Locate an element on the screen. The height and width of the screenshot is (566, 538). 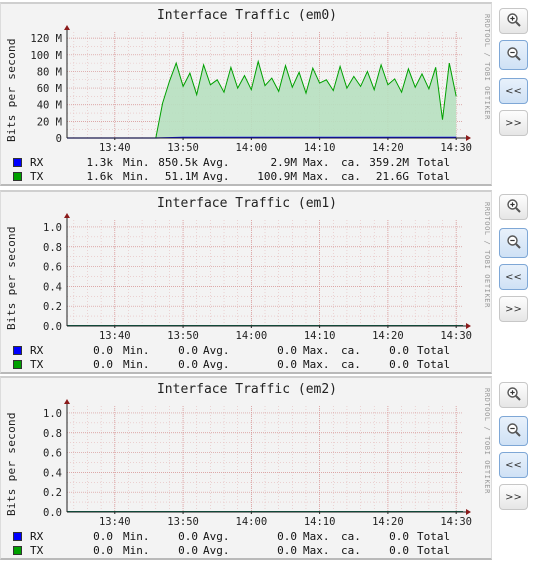
x-axis-arrow is located at coordinates (468, 512).